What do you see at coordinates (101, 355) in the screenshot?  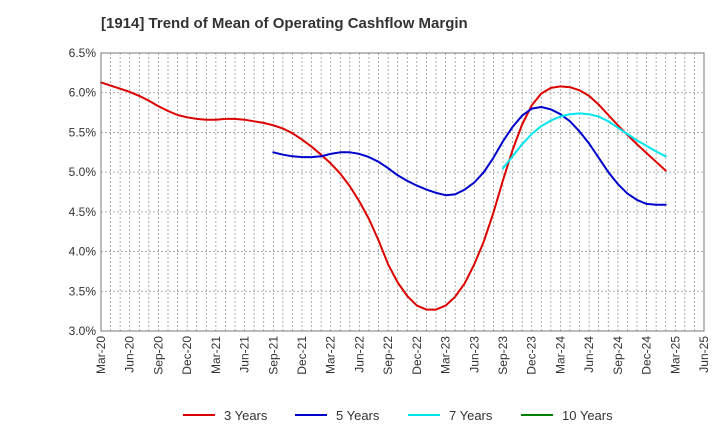 I see `x-tick-label: Mar-20` at bounding box center [101, 355].